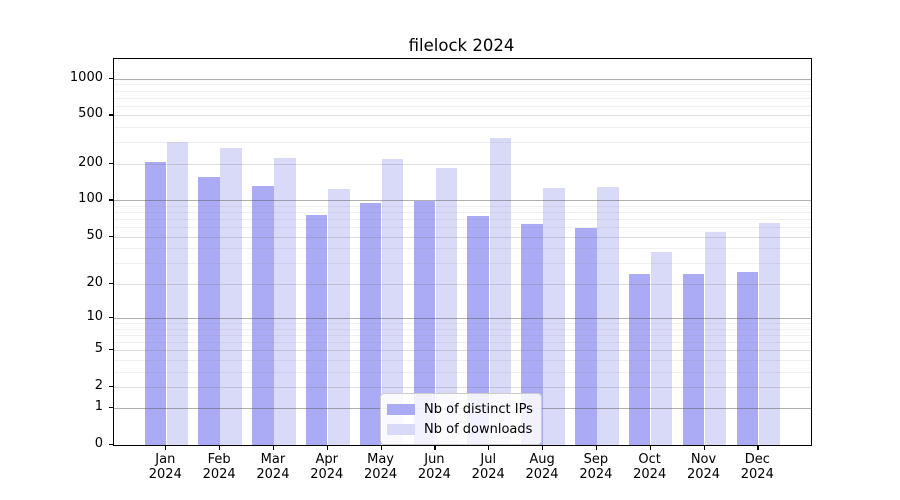 The image size is (900, 500). Describe the element at coordinates (461, 45) in the screenshot. I see `chart-title: filelock 2024` at that location.